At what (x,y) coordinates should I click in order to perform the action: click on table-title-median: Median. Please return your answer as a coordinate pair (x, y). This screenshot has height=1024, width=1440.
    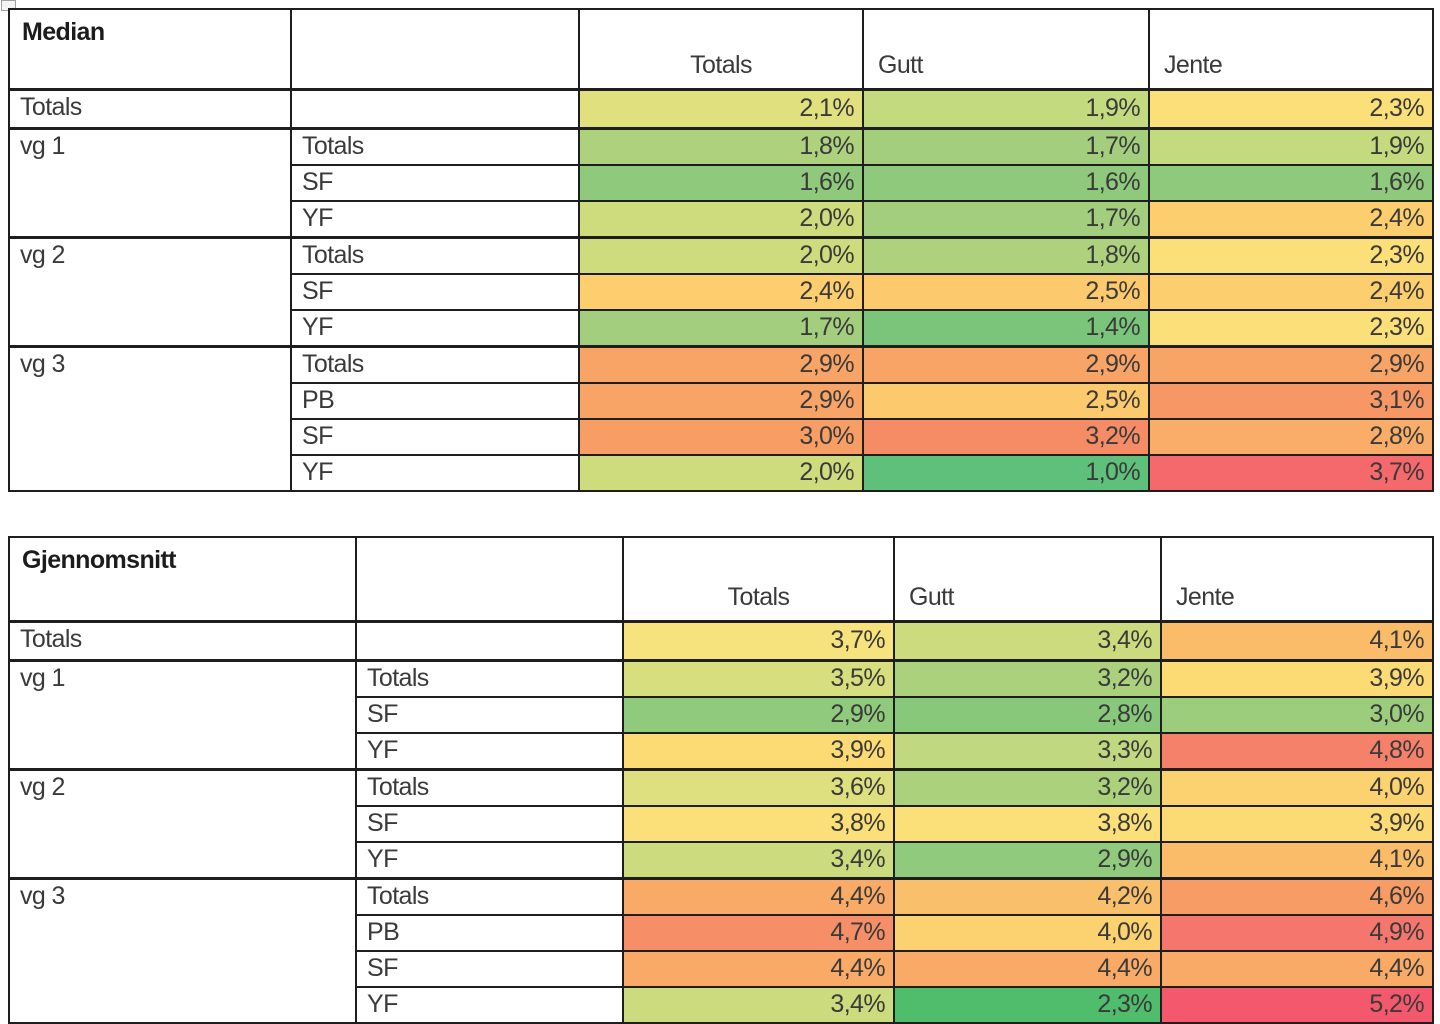
    Looking at the image, I should click on (150, 49).